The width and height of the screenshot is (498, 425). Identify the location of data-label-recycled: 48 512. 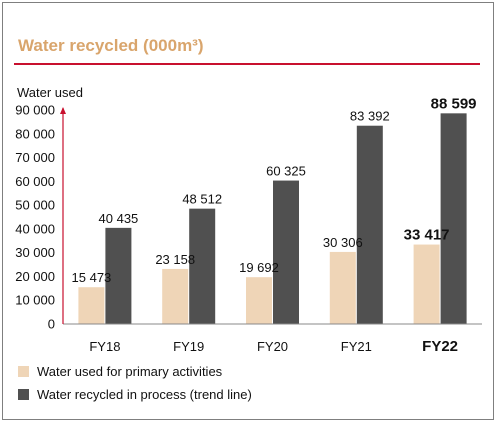
(202, 199).